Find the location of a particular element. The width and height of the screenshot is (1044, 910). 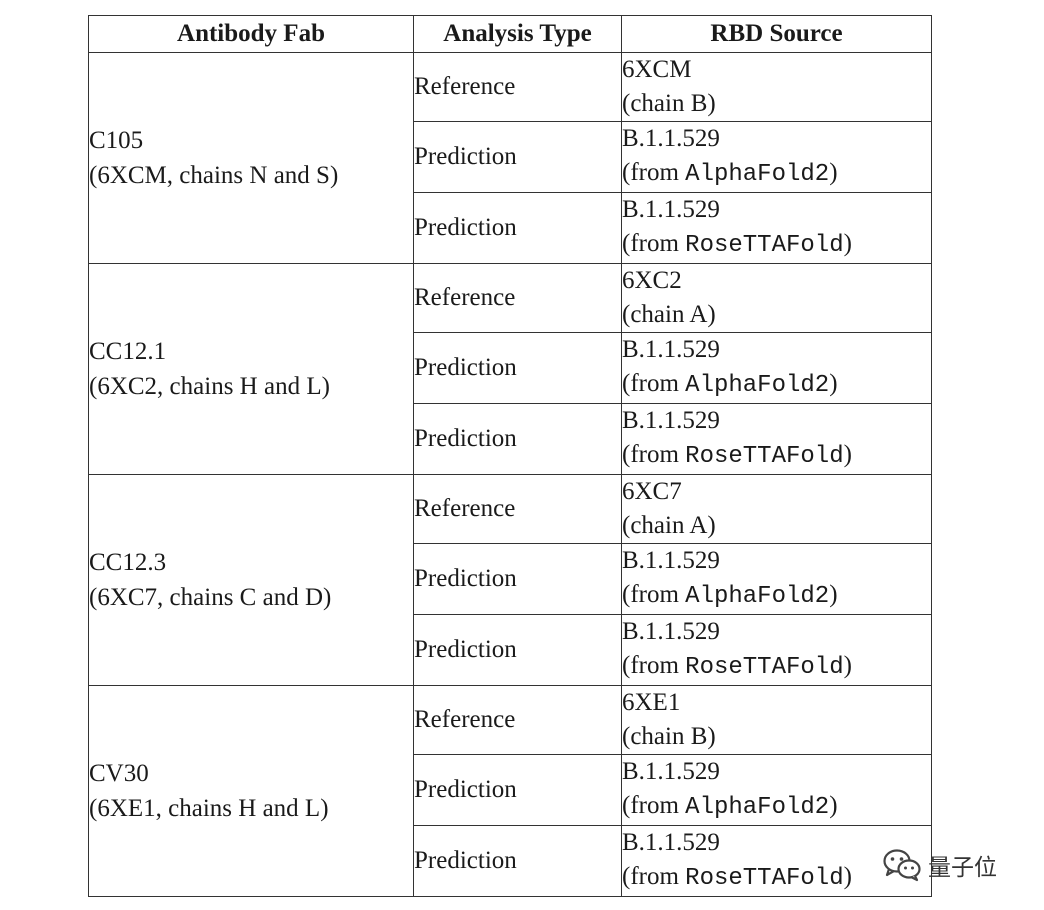

watermark-text: 量子位 is located at coordinates (962, 868).